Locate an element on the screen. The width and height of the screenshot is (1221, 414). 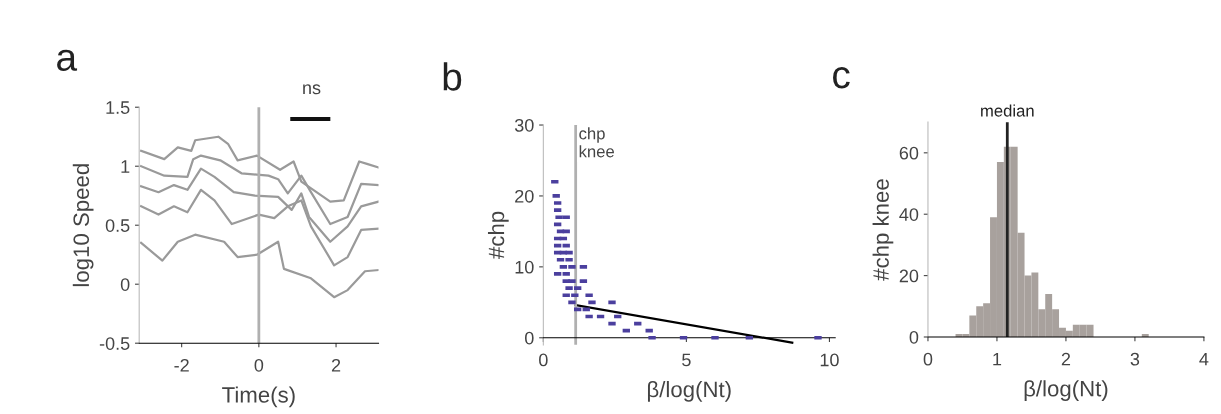
y-axis-title: #chp knee is located at coordinates (883, 230).